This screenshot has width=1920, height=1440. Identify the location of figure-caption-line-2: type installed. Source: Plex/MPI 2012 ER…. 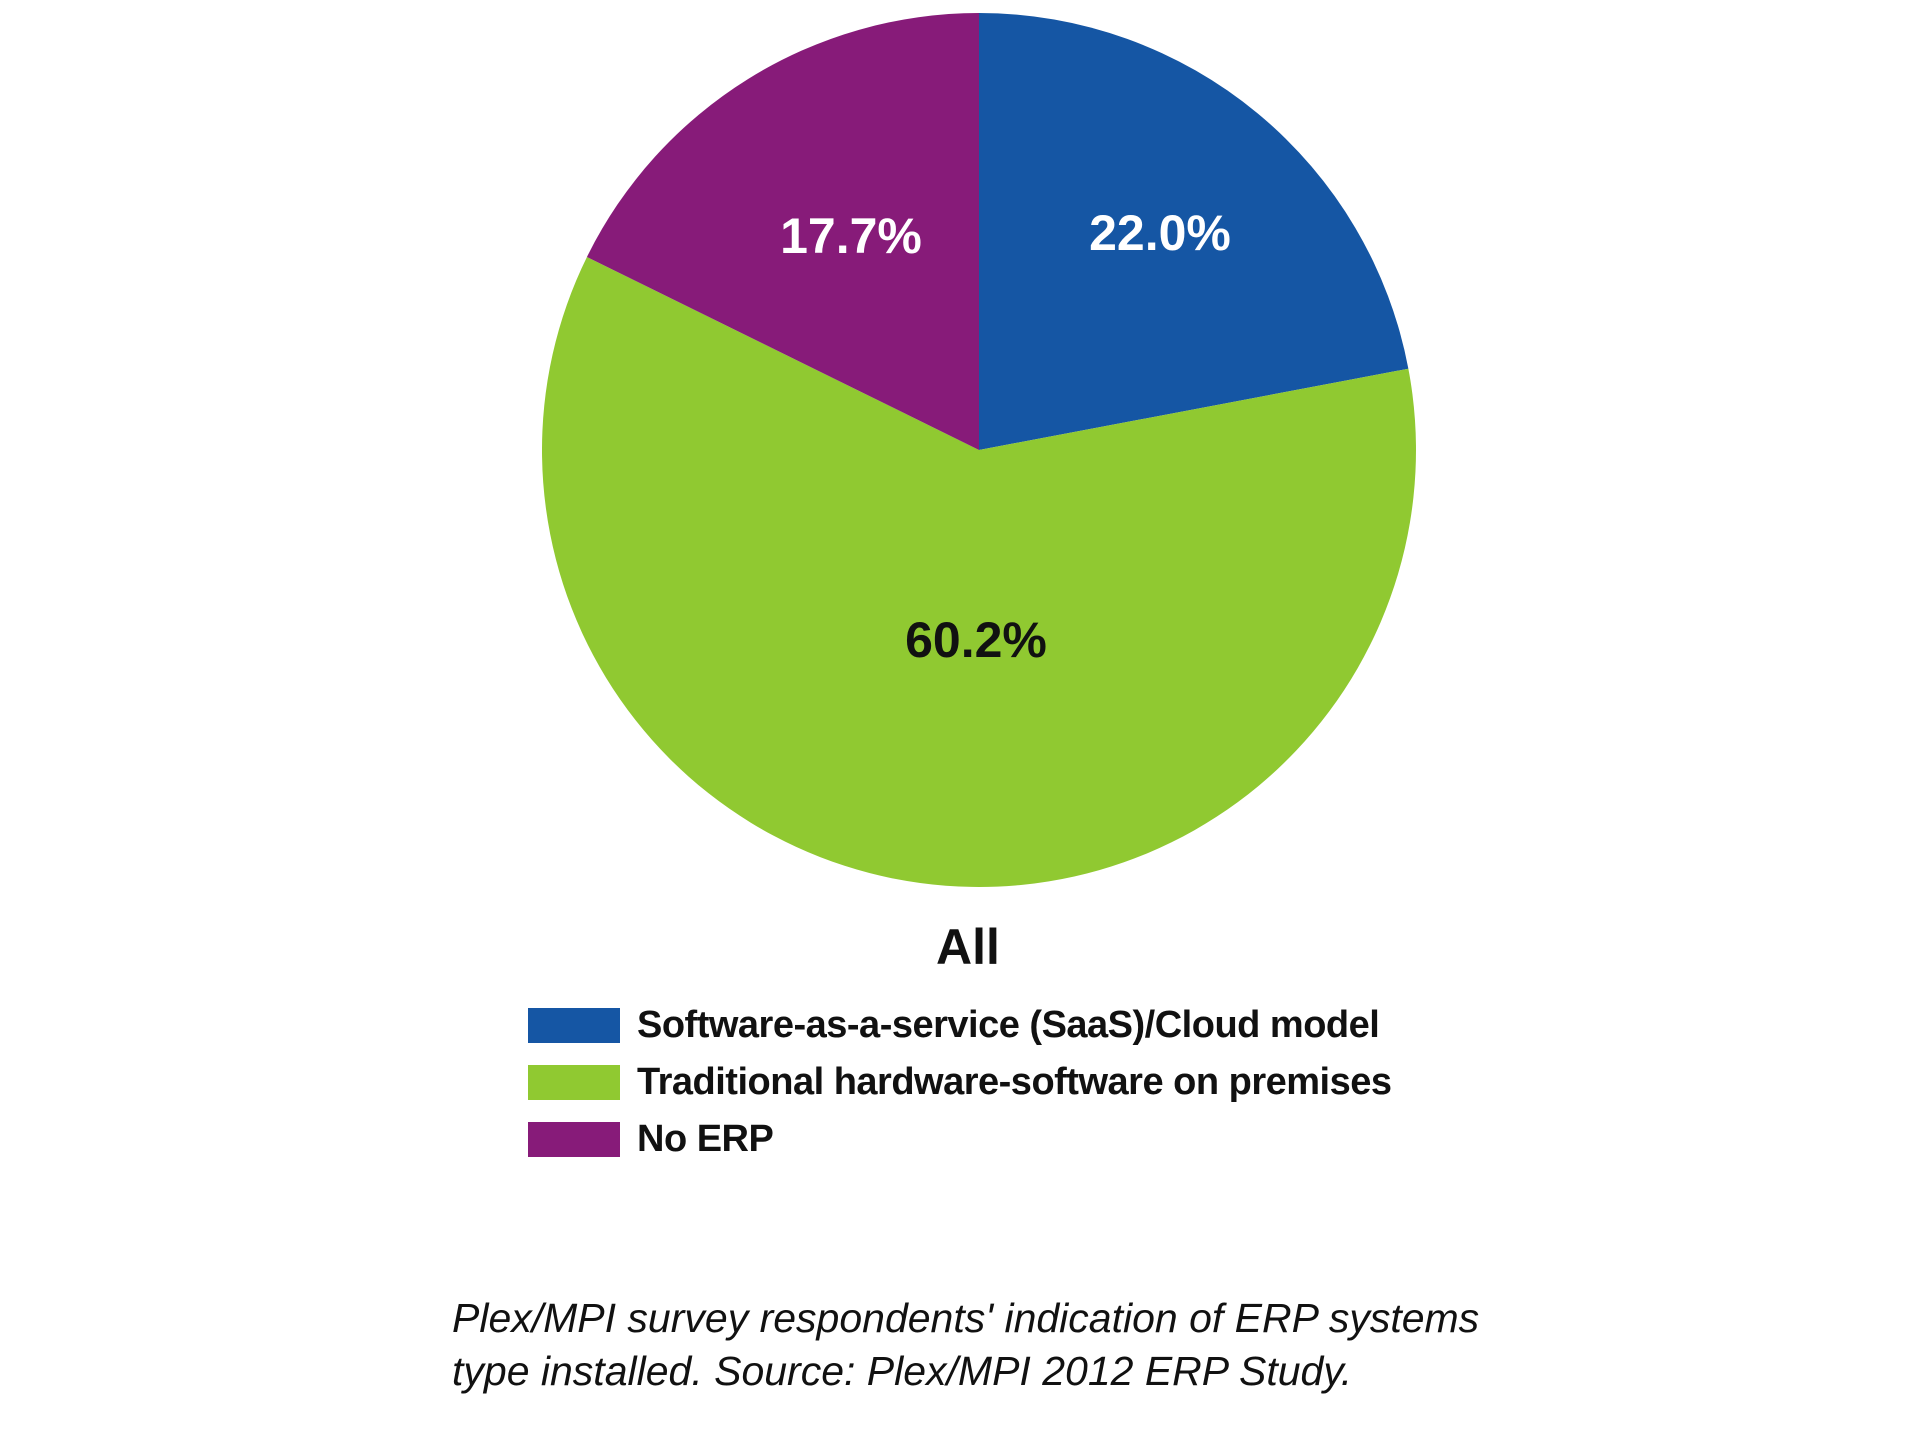
(902, 1371).